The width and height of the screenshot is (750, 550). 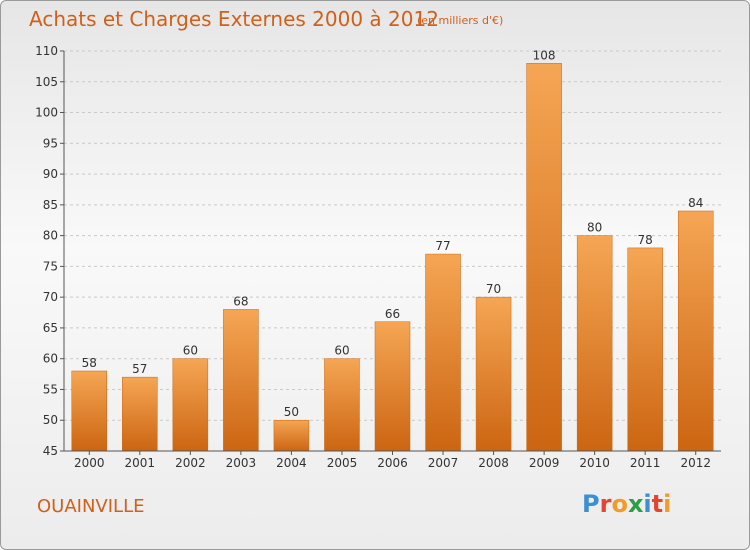 I want to click on bar-value-label: 57, so click(x=139, y=369).